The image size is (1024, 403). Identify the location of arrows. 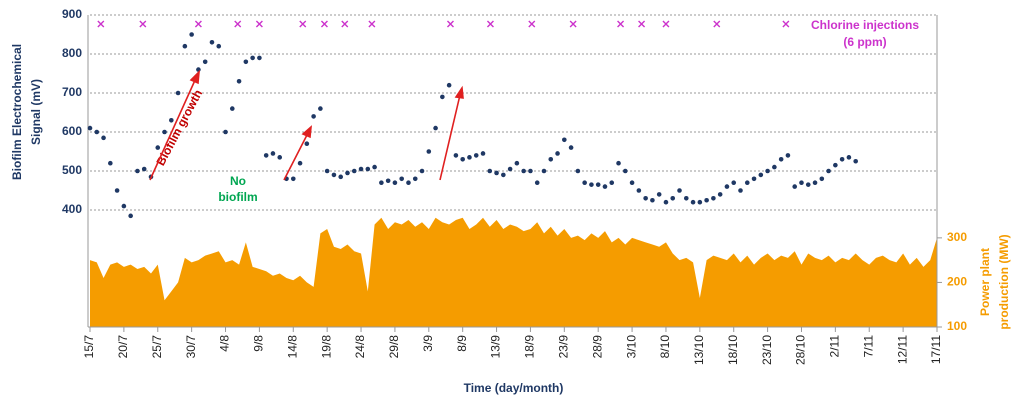
(306, 125).